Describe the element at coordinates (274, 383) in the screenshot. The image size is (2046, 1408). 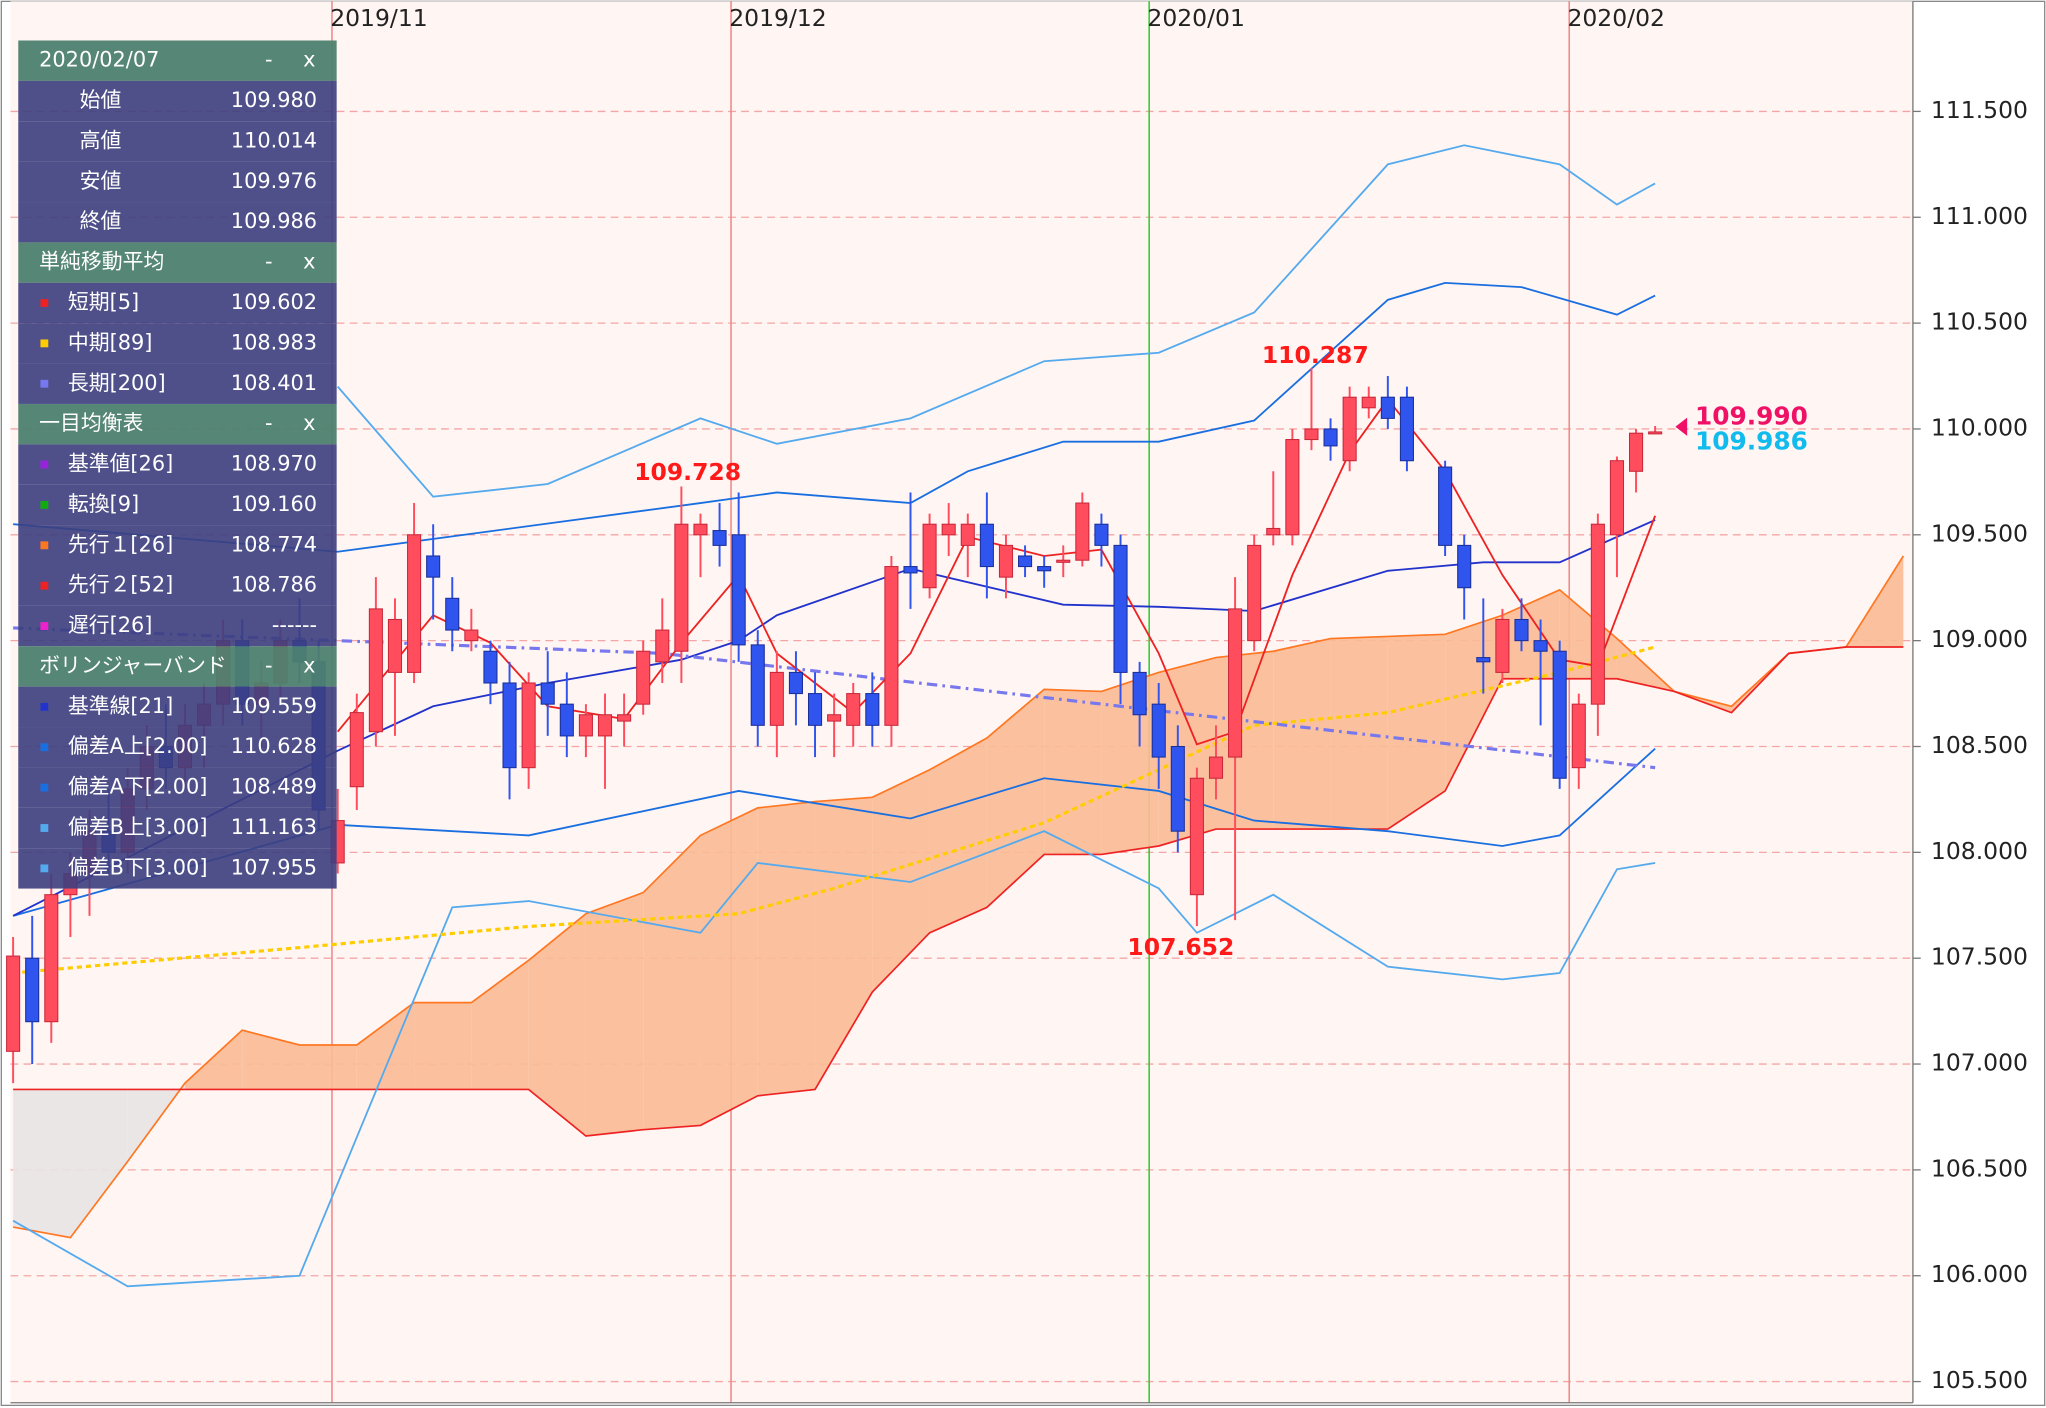
I see `indicator-value: 108.401` at that location.